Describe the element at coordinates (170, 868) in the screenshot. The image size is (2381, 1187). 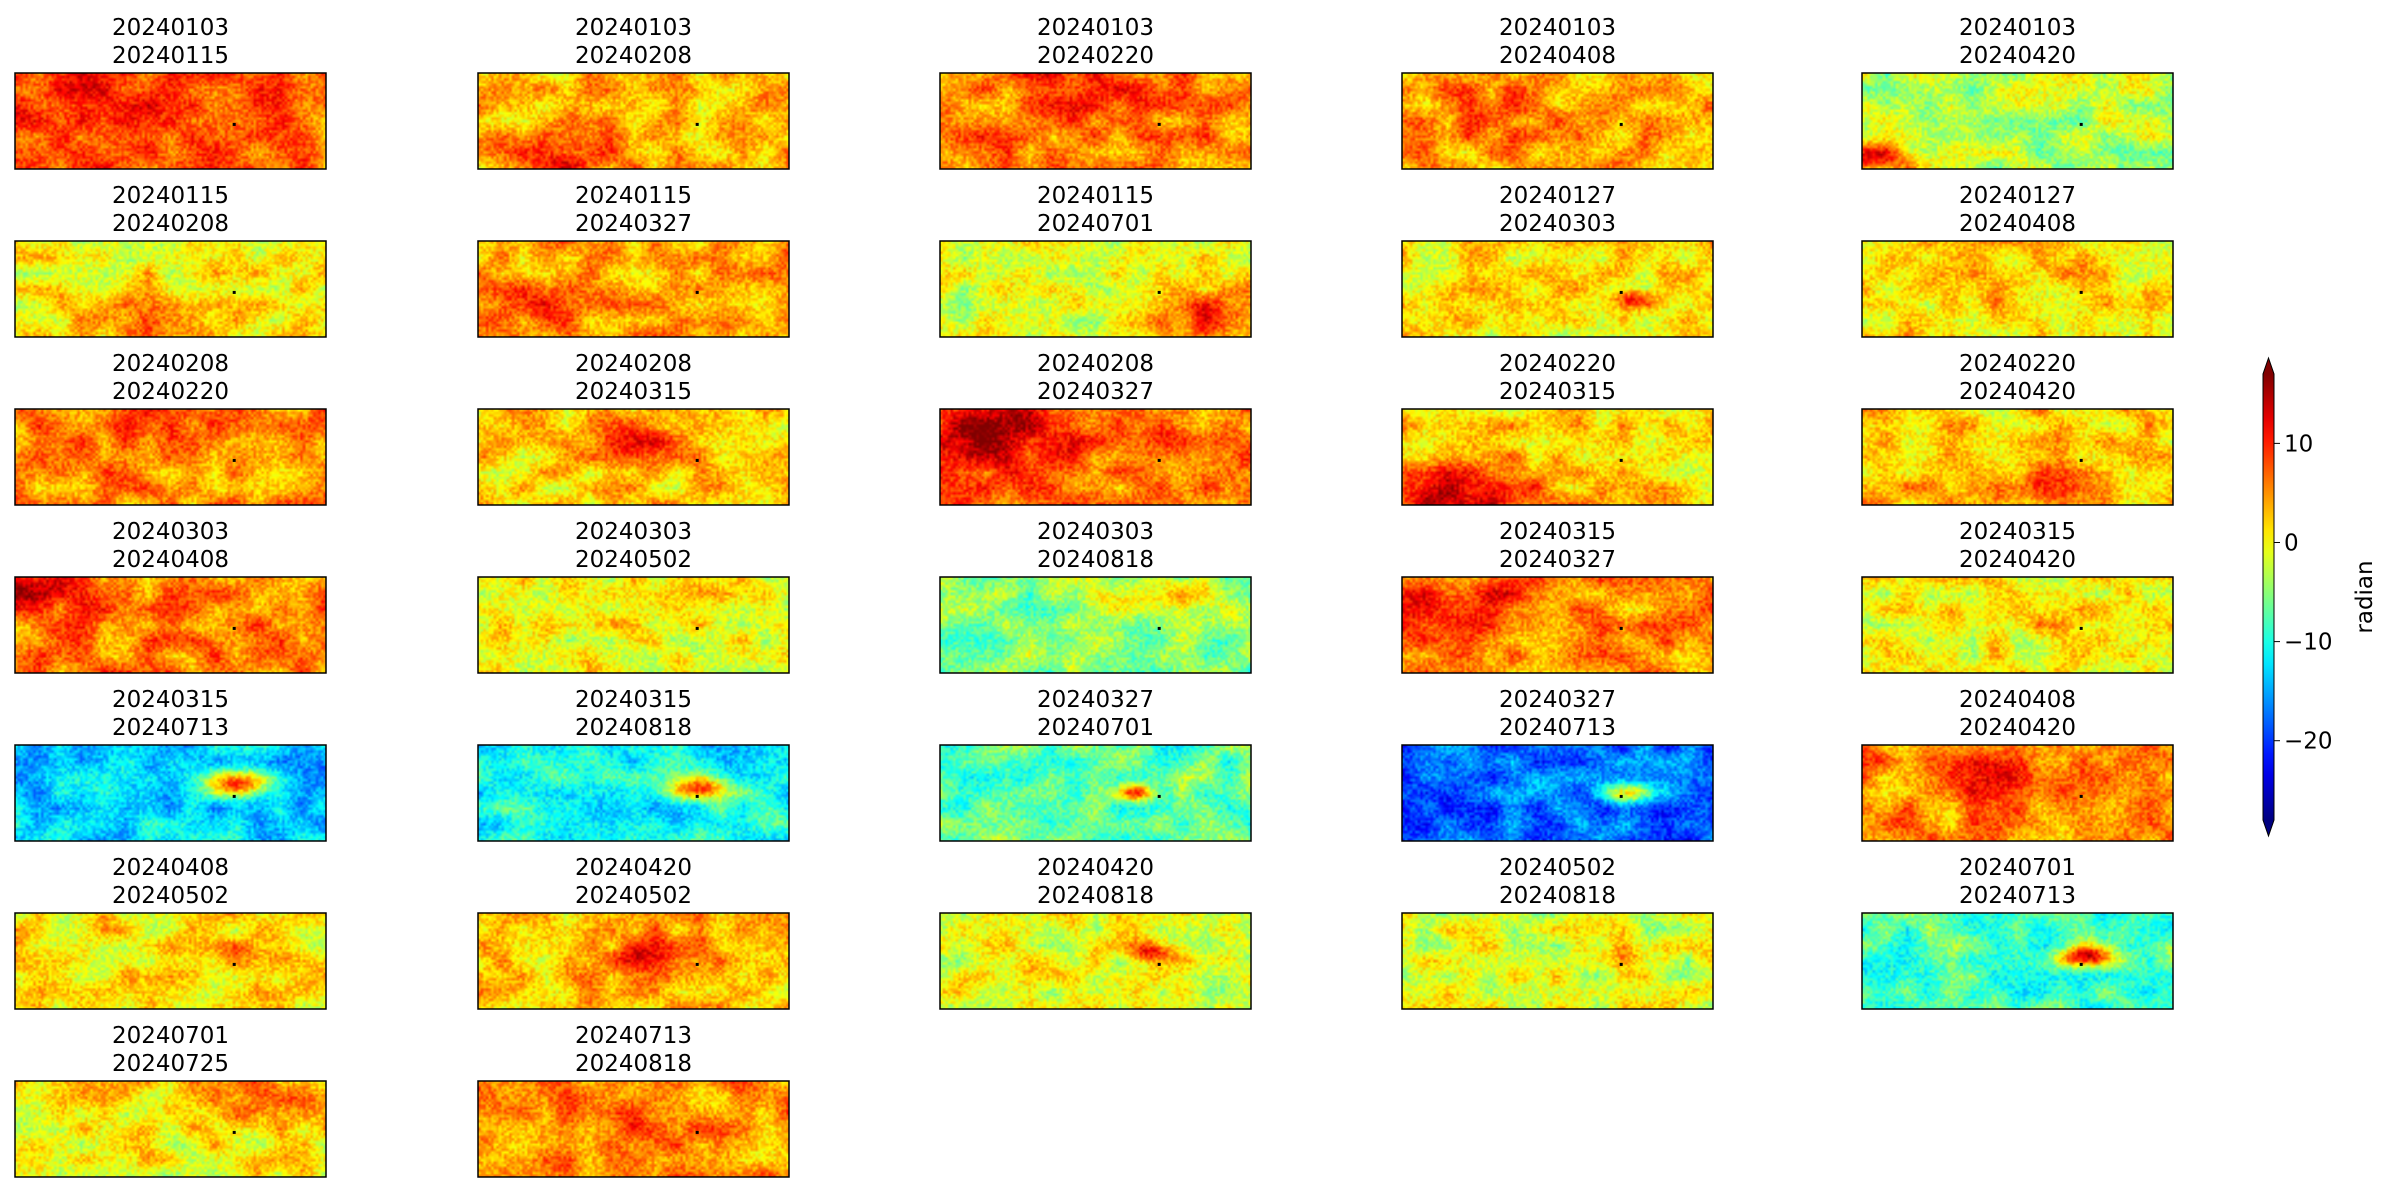
I see `panel-date-primary: 20240408` at that location.